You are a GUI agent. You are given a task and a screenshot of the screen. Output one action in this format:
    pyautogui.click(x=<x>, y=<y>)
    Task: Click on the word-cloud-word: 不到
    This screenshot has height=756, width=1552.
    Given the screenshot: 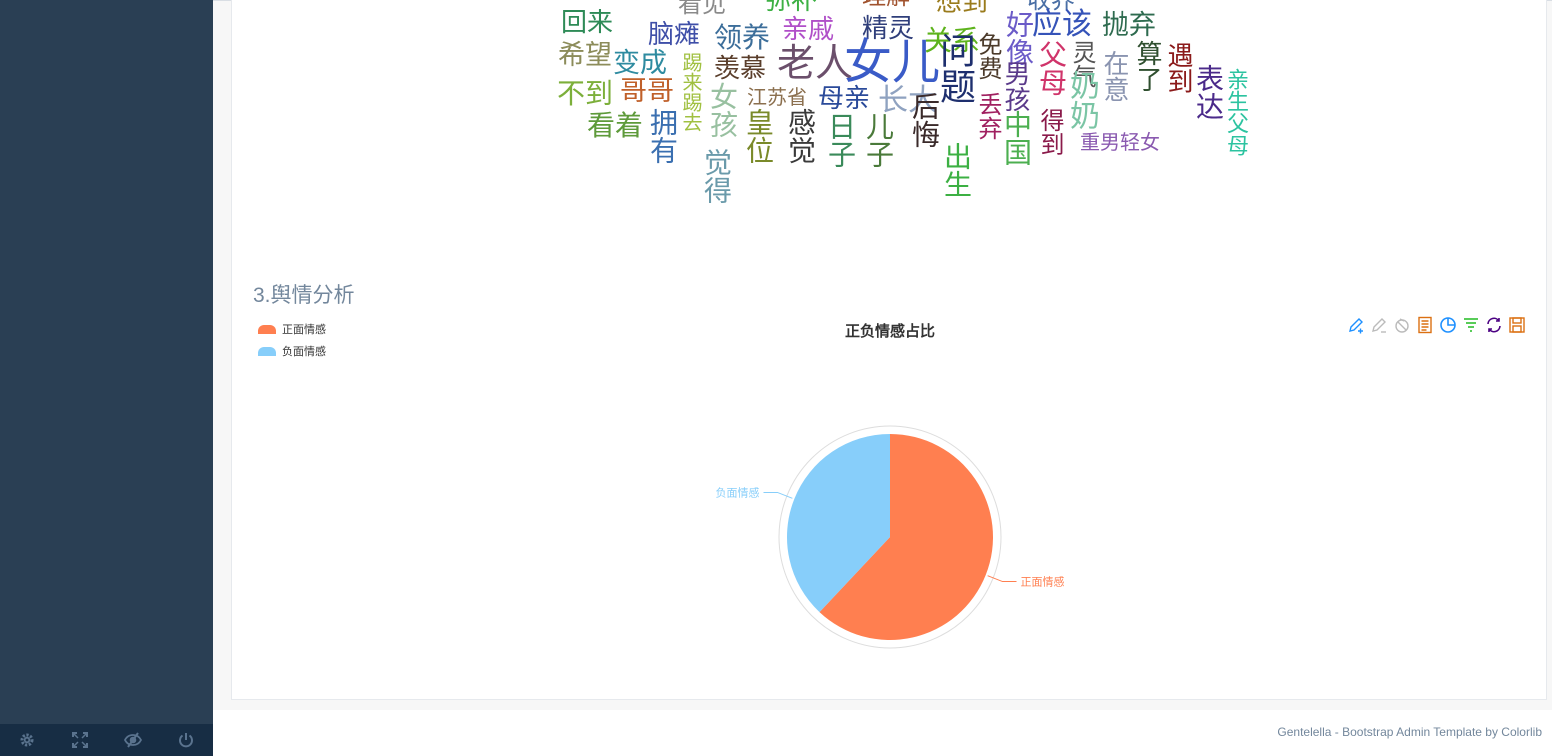 What is the action you would take?
    pyautogui.click(x=585, y=93)
    